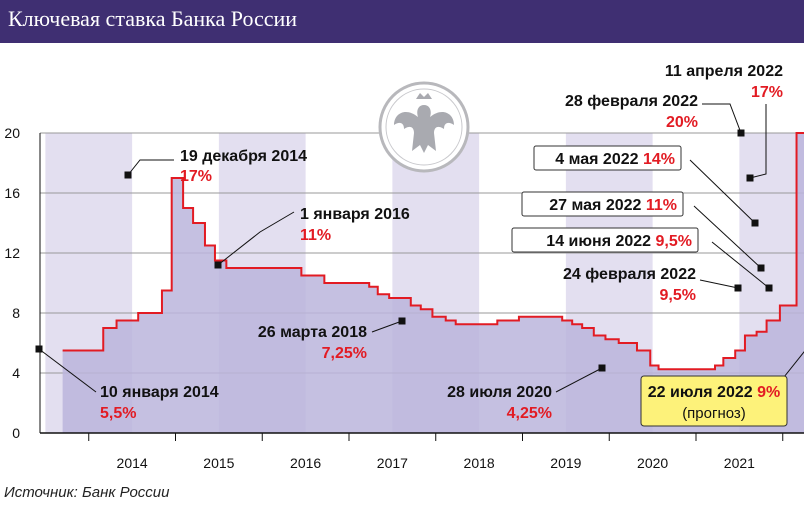  I want to click on forecast-label: 22 июля 2022 9%, so click(714, 392).